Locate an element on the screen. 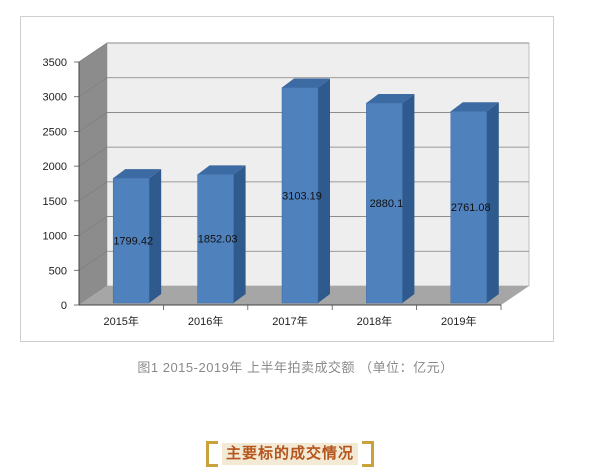 This screenshot has height=475, width=591. data-label: 2761.08 is located at coordinates (471, 208).